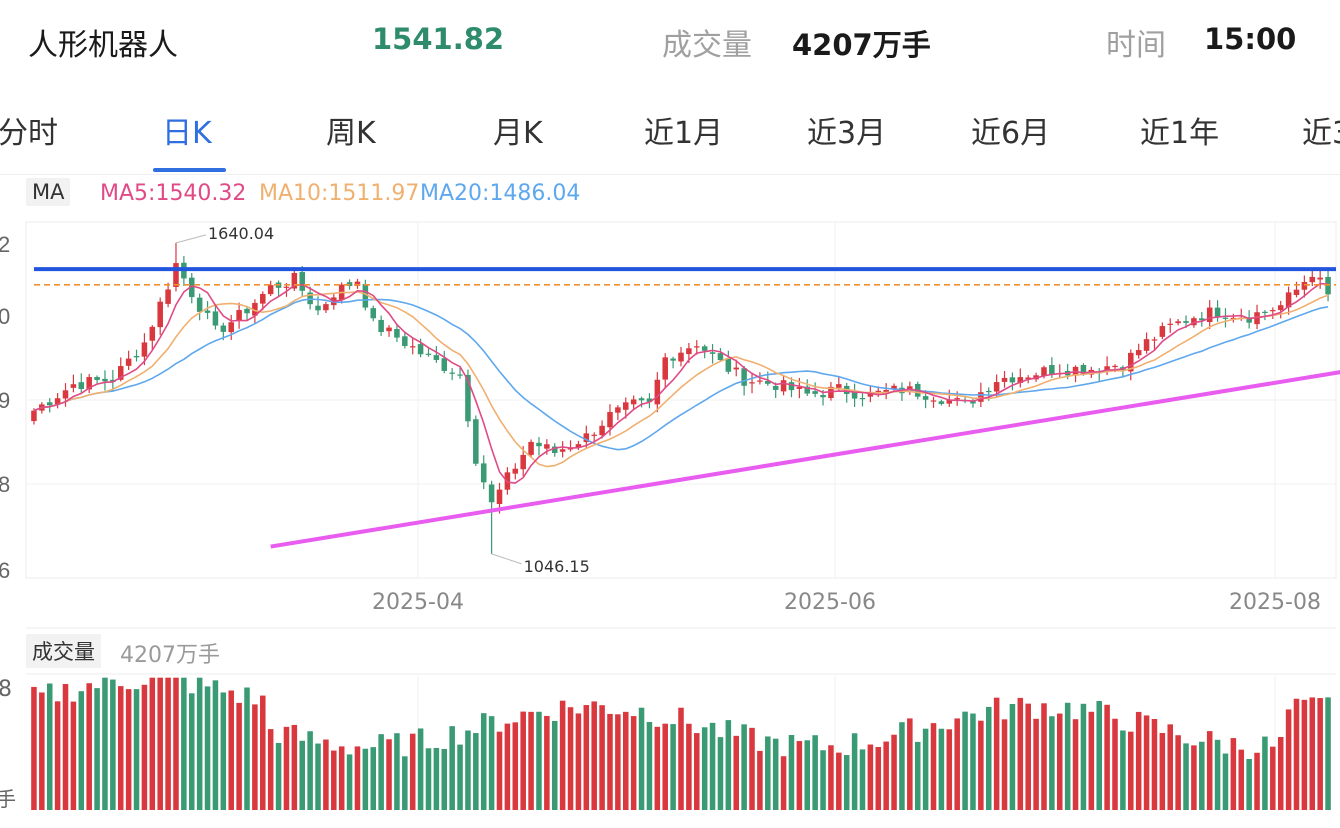  What do you see at coordinates (670, 196) in the screenshot?
I see `ma-legend: MA MA5:1540.32 MA10:1511.97 MA20:1486.04` at bounding box center [670, 196].